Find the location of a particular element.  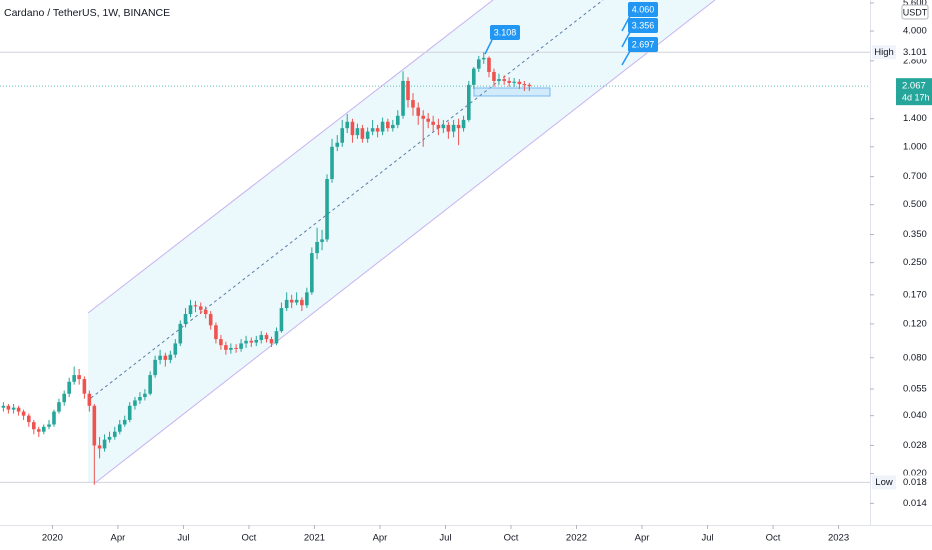

callout-text: 3.356 is located at coordinates (643, 25).